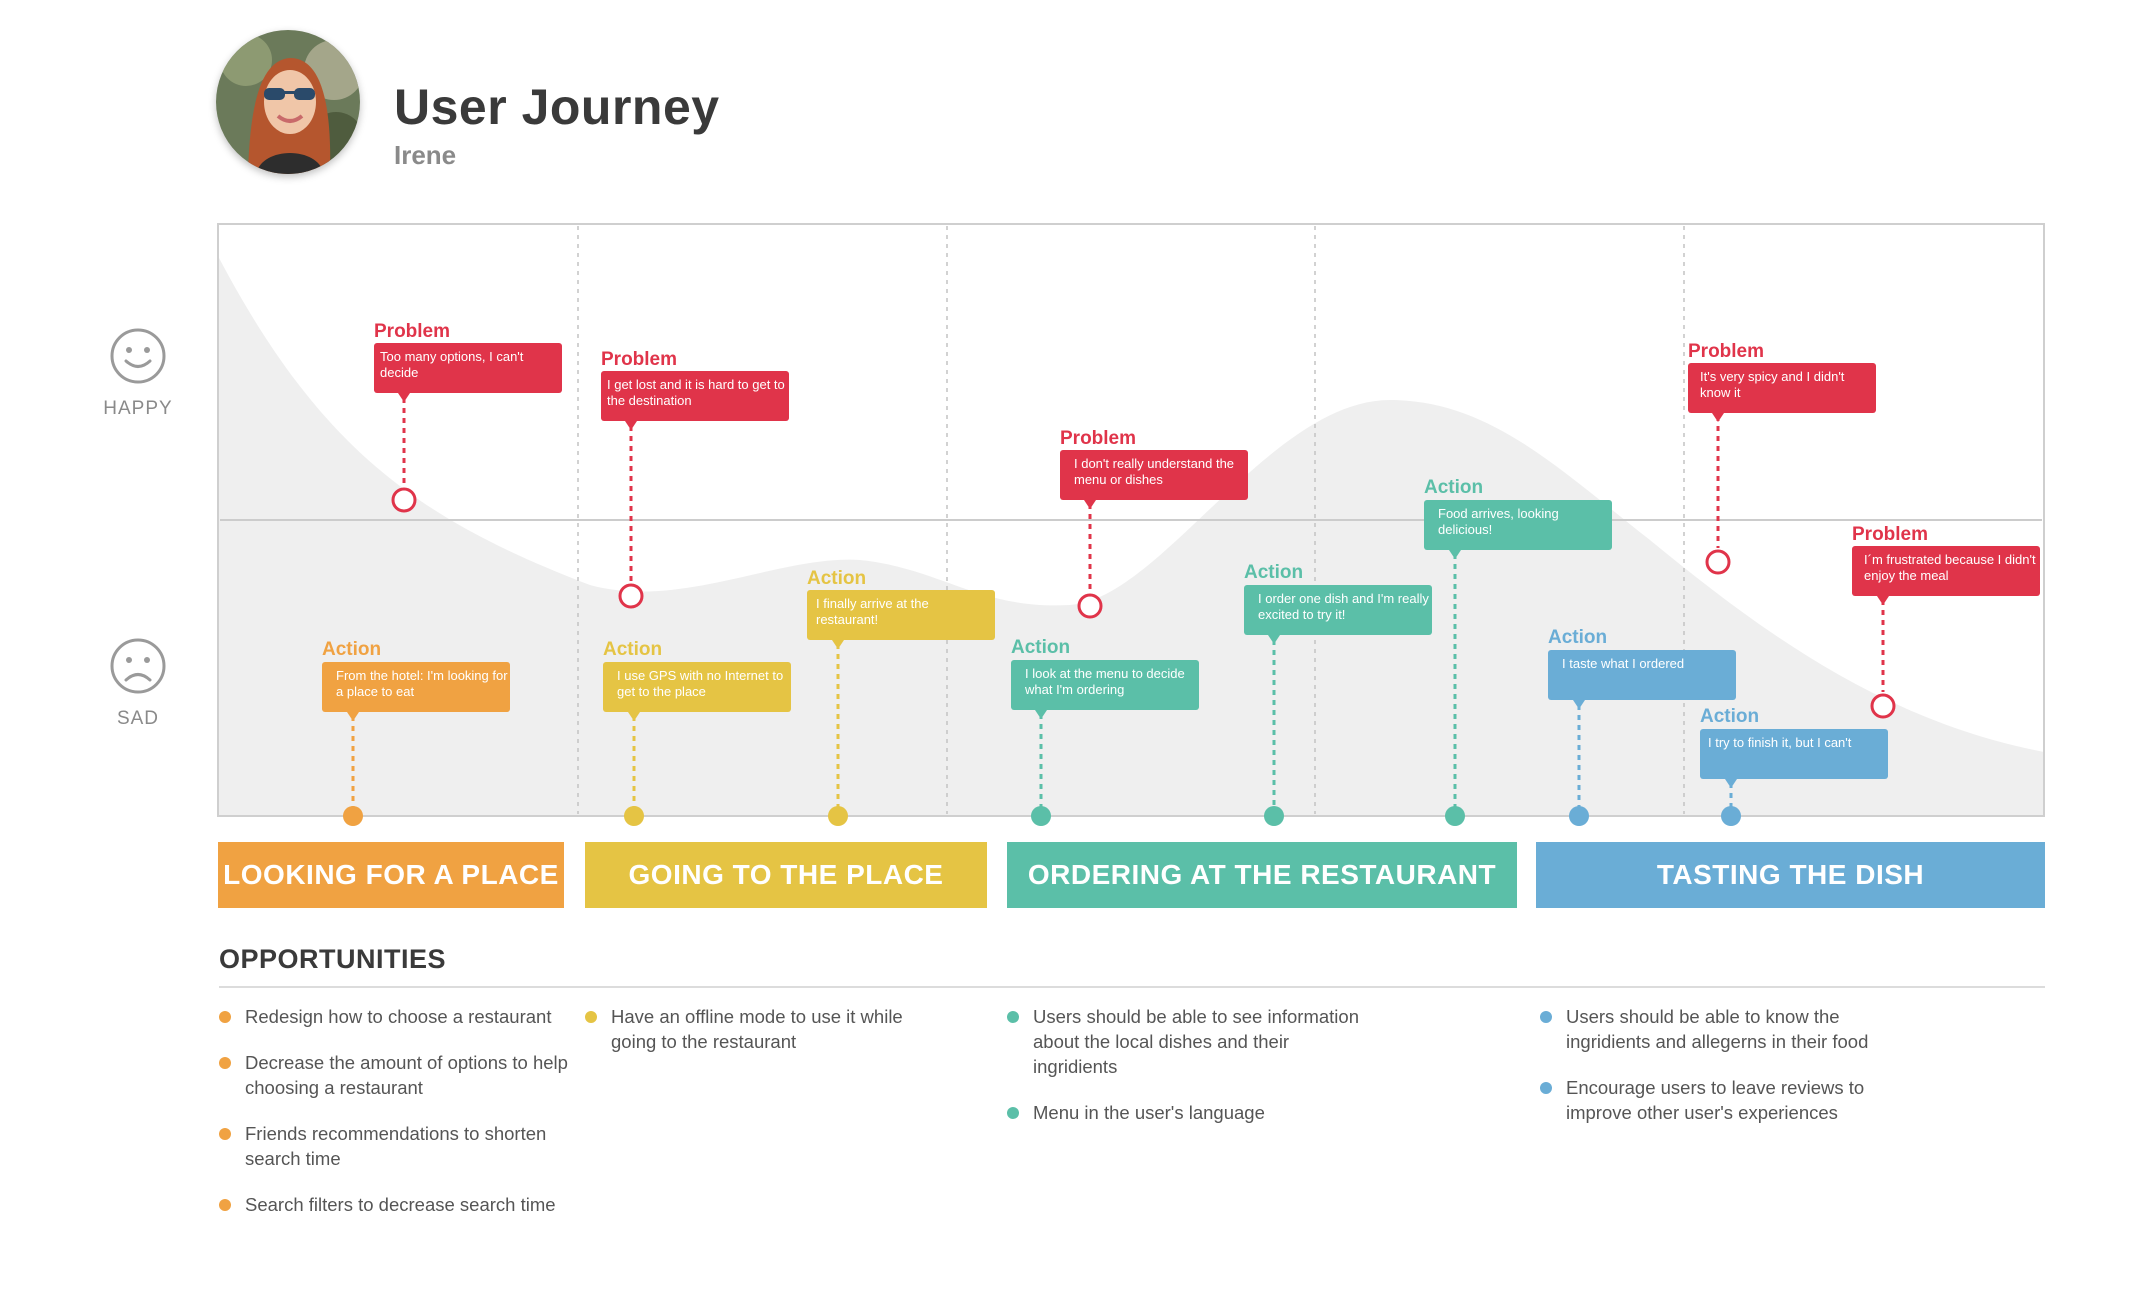 Image resolution: width=2132 pixels, height=1308 pixels. Describe the element at coordinates (138, 356) in the screenshot. I see `happy-face-icon` at that location.